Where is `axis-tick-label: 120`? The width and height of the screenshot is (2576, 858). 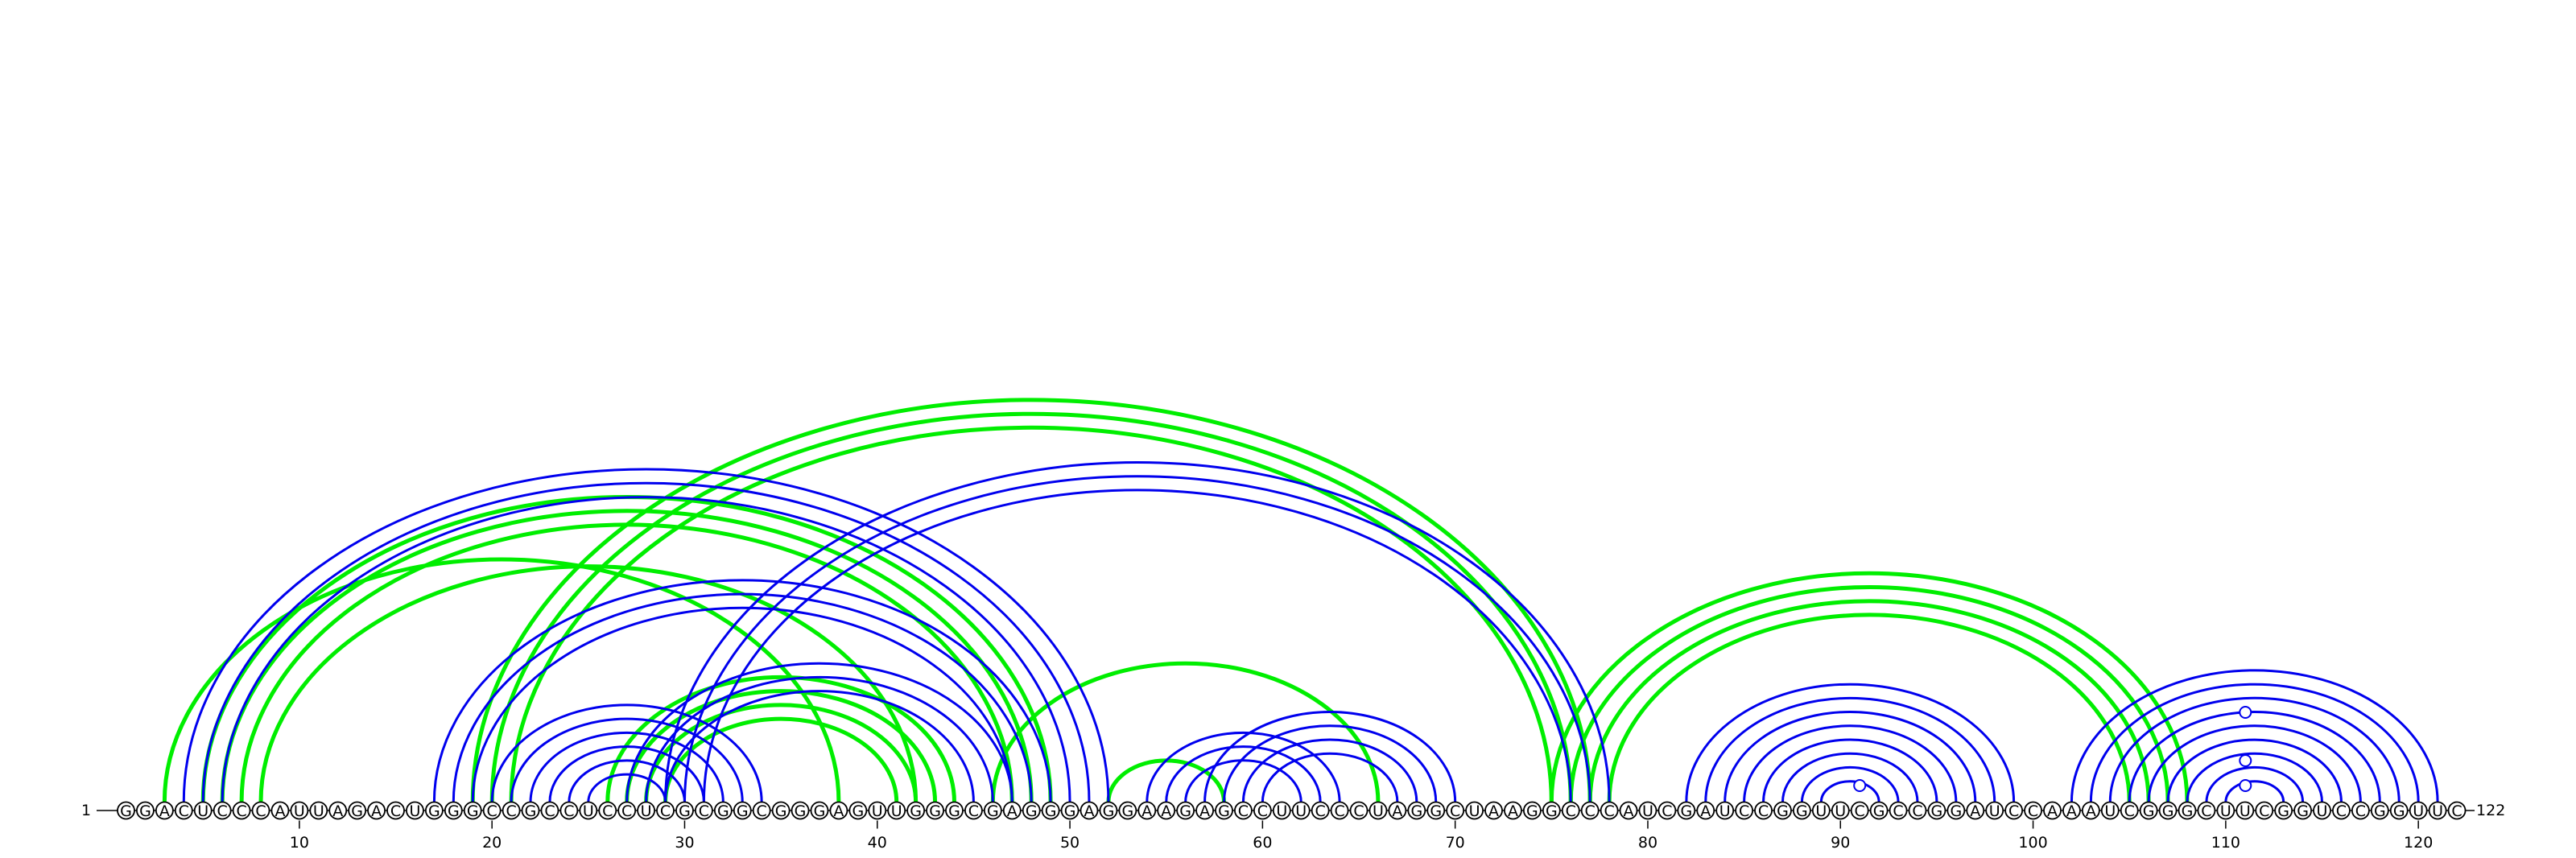 axis-tick-label: 120 is located at coordinates (2418, 843).